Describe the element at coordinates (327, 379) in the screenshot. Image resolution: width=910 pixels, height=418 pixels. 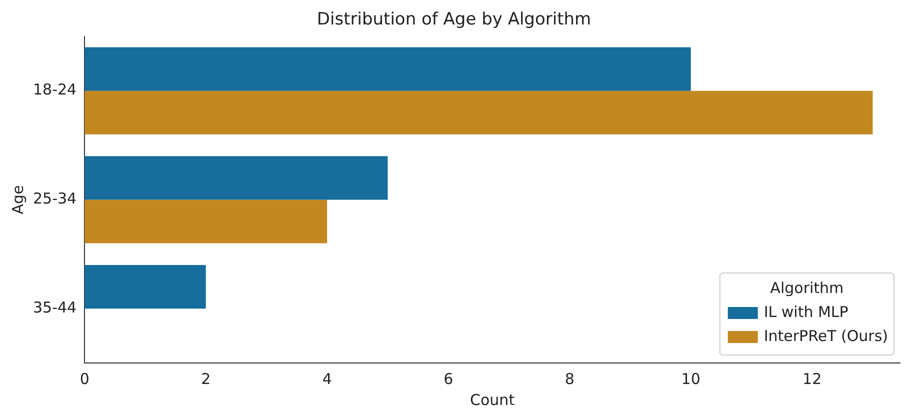
I see `x-tick-label: 4` at that location.